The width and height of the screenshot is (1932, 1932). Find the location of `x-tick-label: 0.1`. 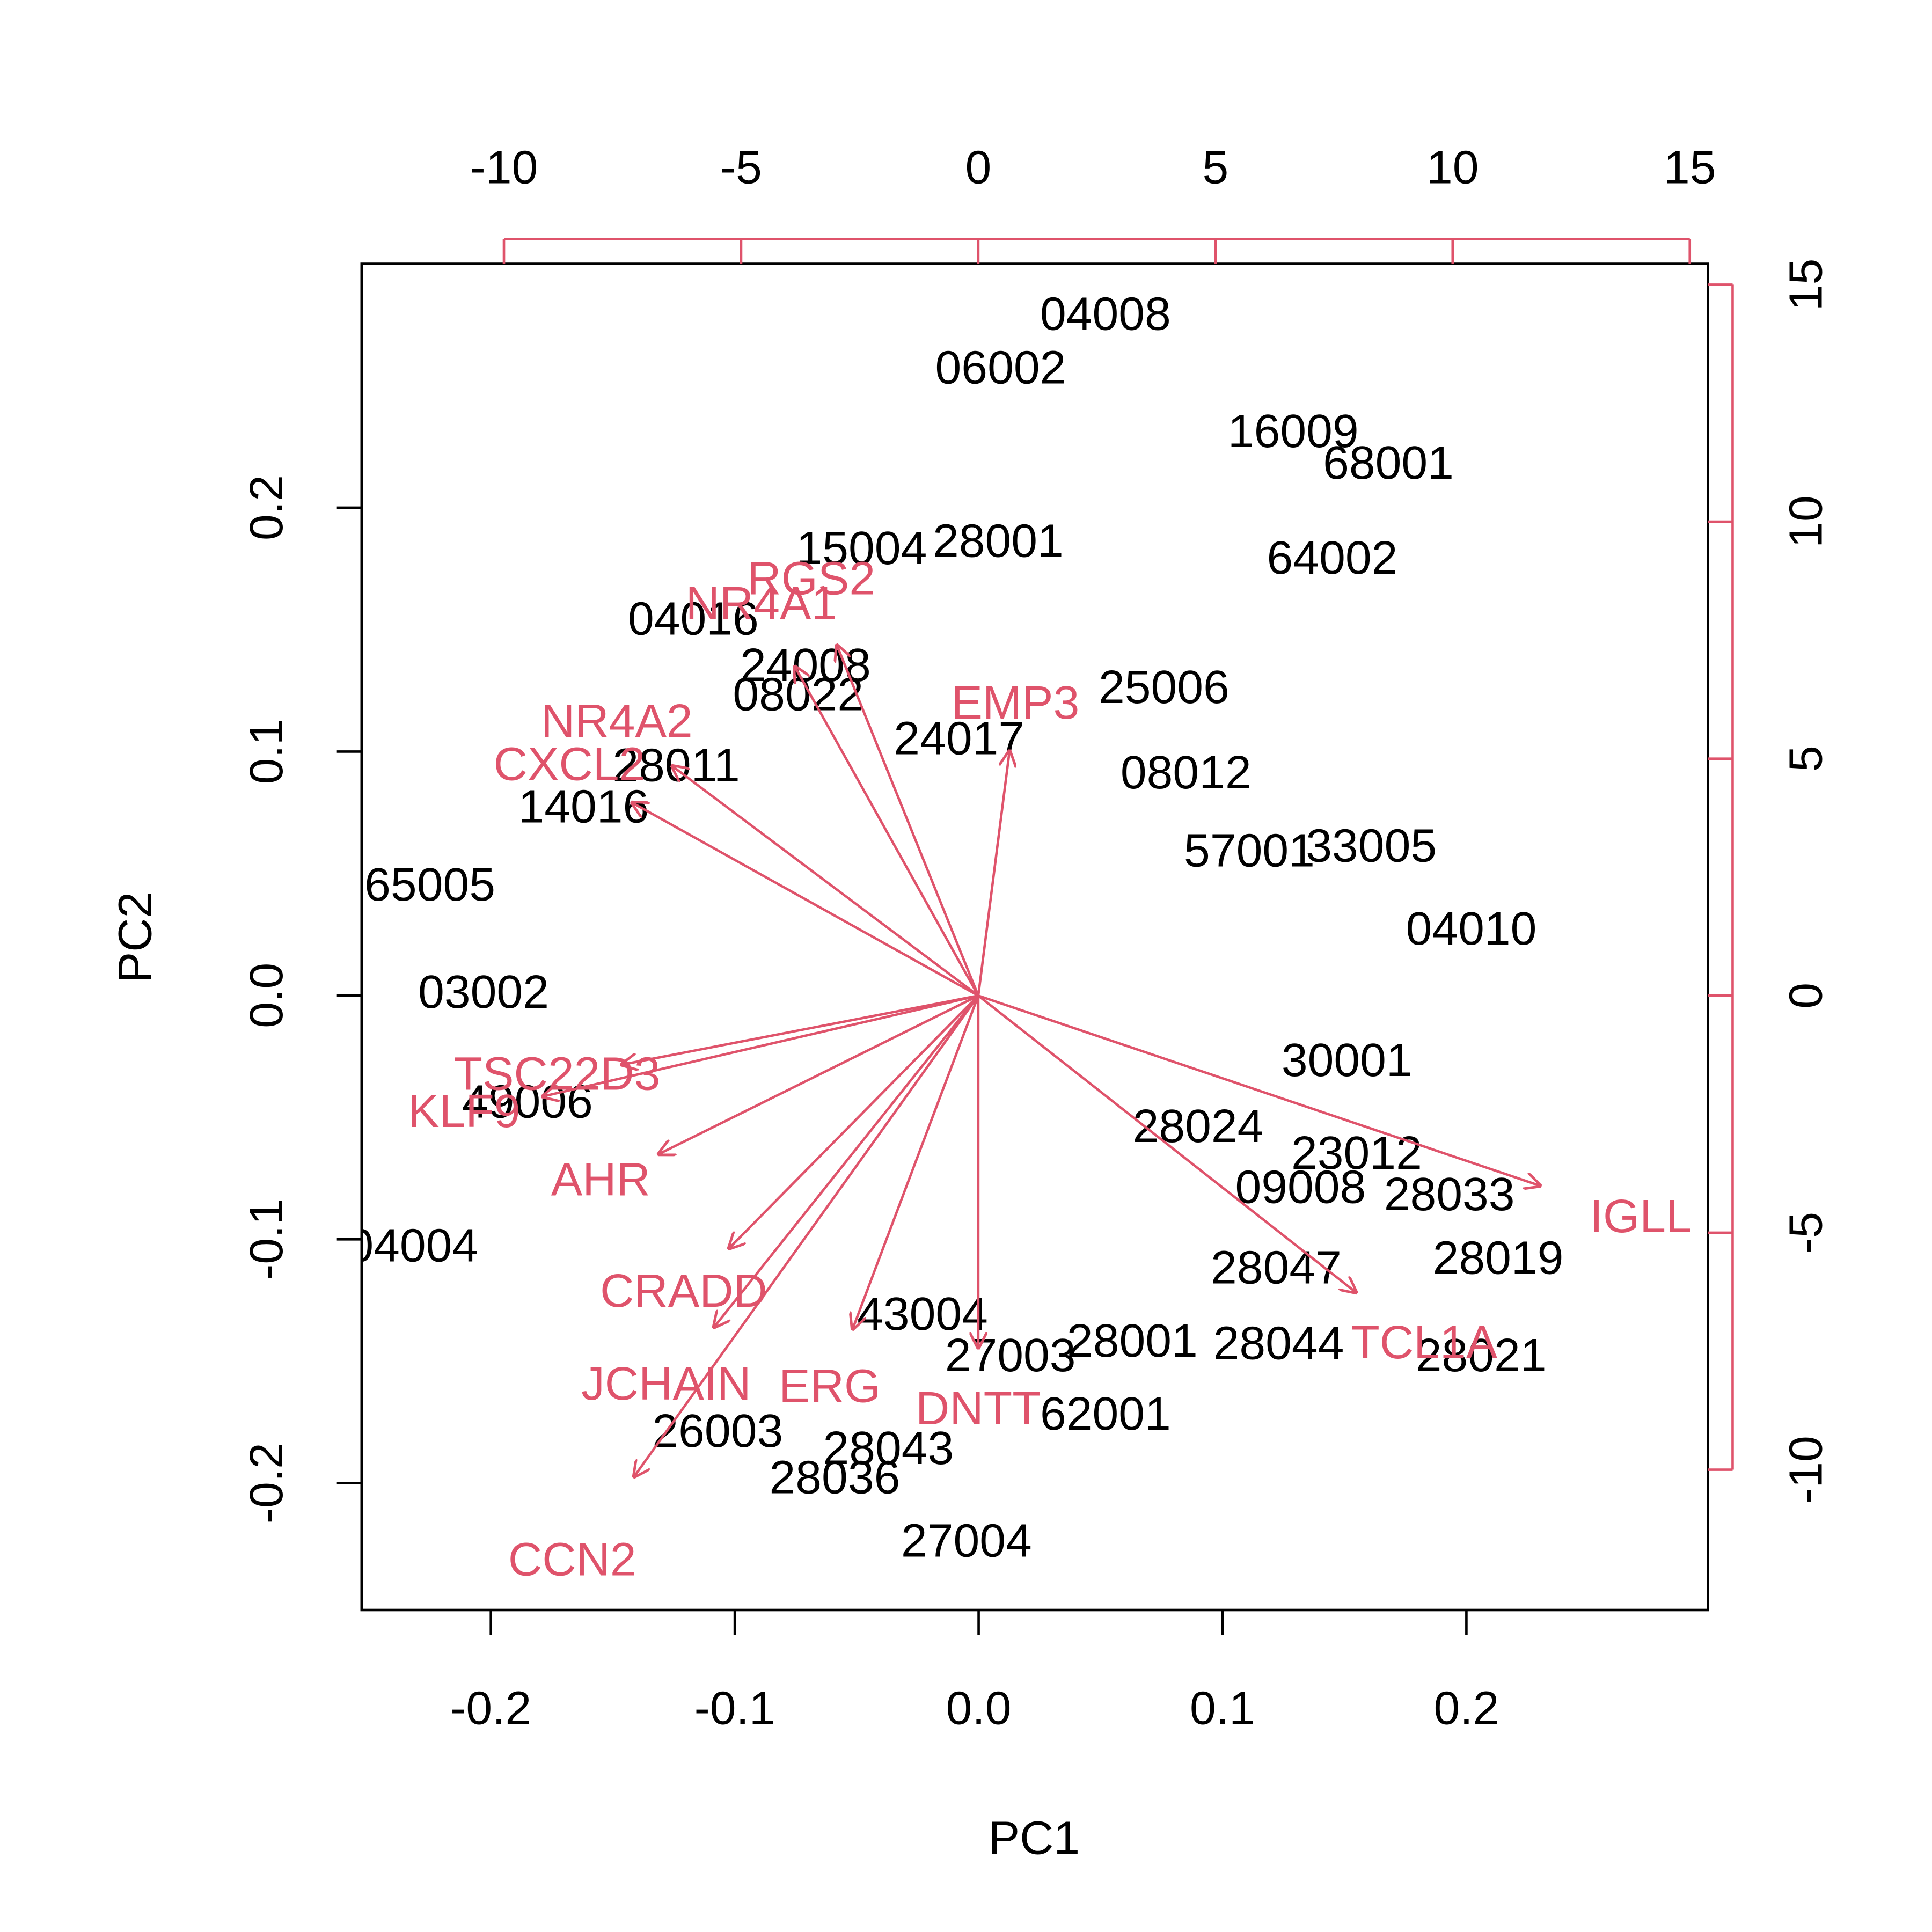

x-tick-label: 0.1 is located at coordinates (1222, 1707).